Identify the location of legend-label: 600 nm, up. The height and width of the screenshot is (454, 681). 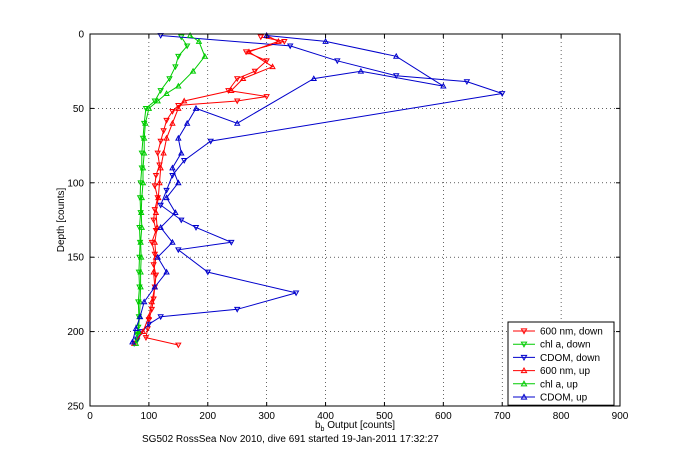
(565, 371).